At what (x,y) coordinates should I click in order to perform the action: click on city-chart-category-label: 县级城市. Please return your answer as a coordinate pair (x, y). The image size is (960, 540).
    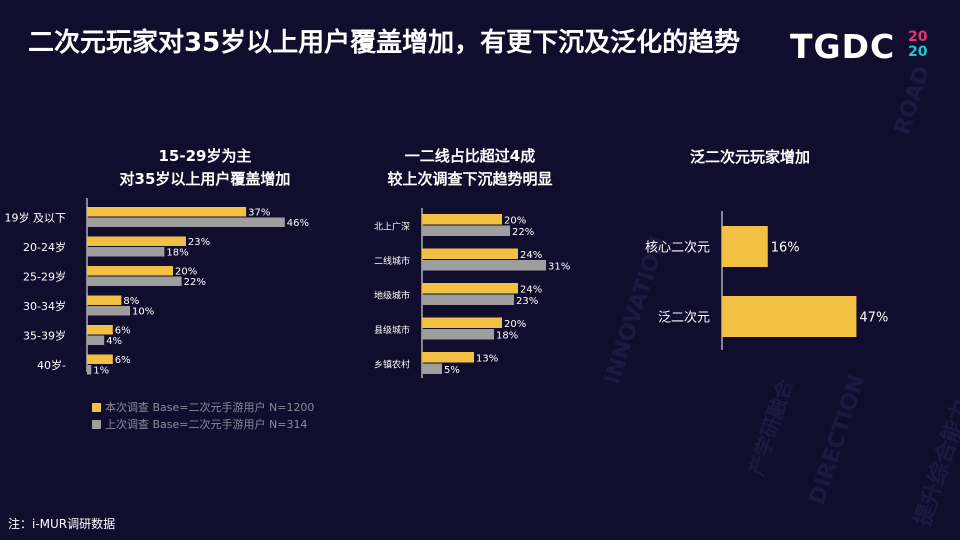
    Looking at the image, I should click on (392, 330).